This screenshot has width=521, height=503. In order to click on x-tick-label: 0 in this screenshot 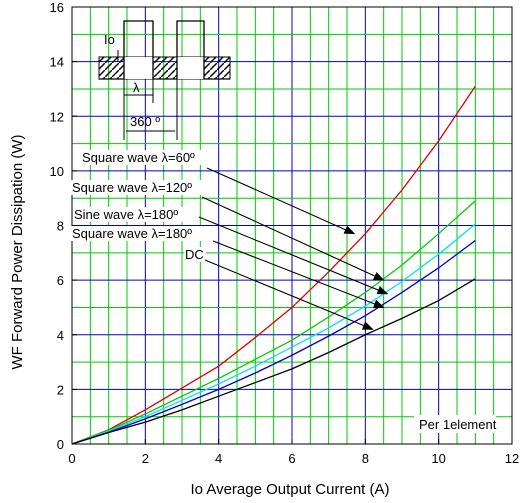, I will do `click(71, 458)`.